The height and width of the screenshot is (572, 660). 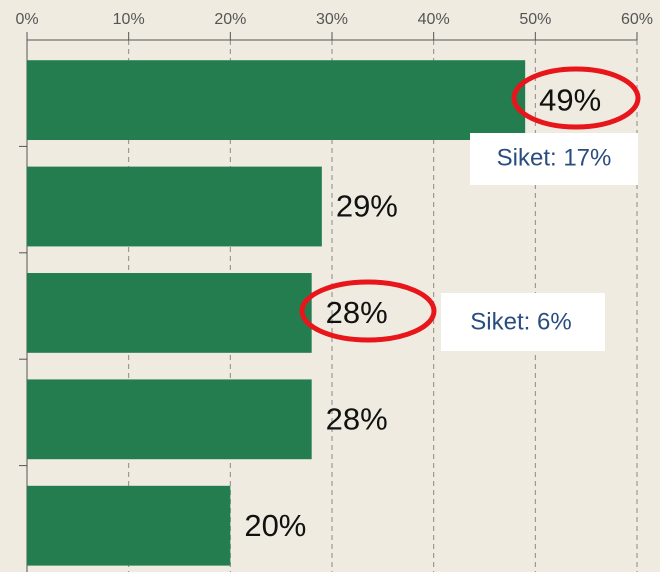 I want to click on annotation: Siket: 17%, so click(x=554, y=157).